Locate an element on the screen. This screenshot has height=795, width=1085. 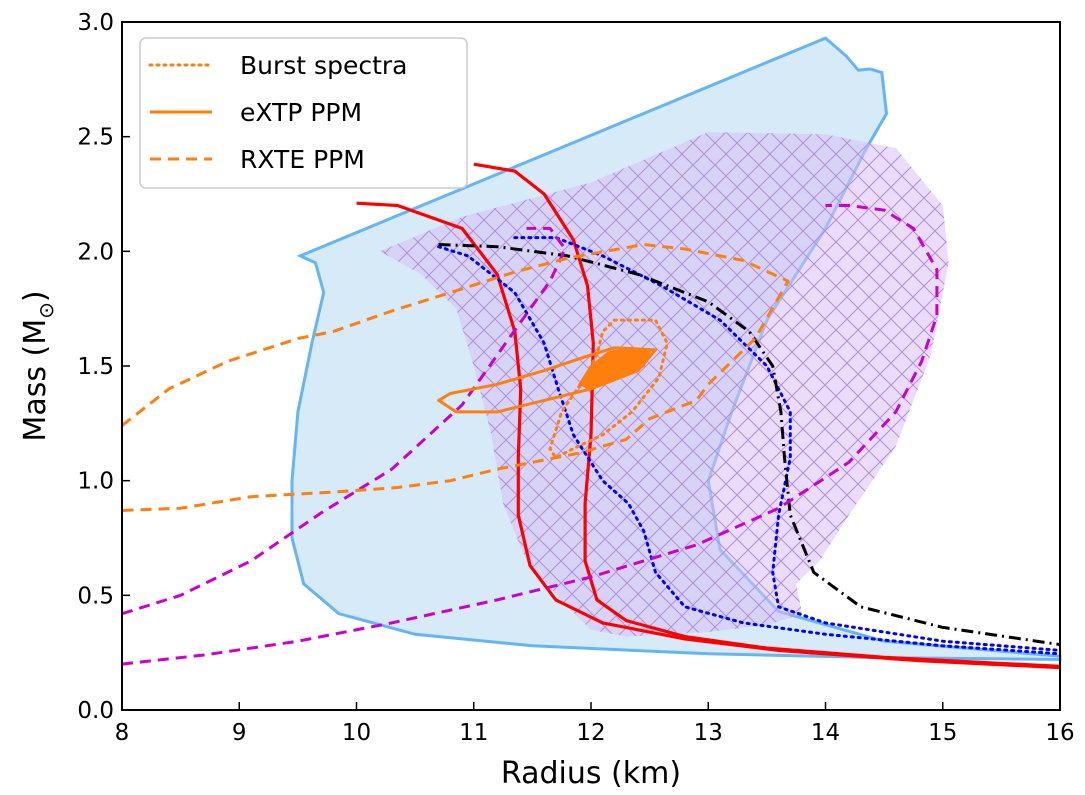
x-tick-label: 15 is located at coordinates (942, 733).